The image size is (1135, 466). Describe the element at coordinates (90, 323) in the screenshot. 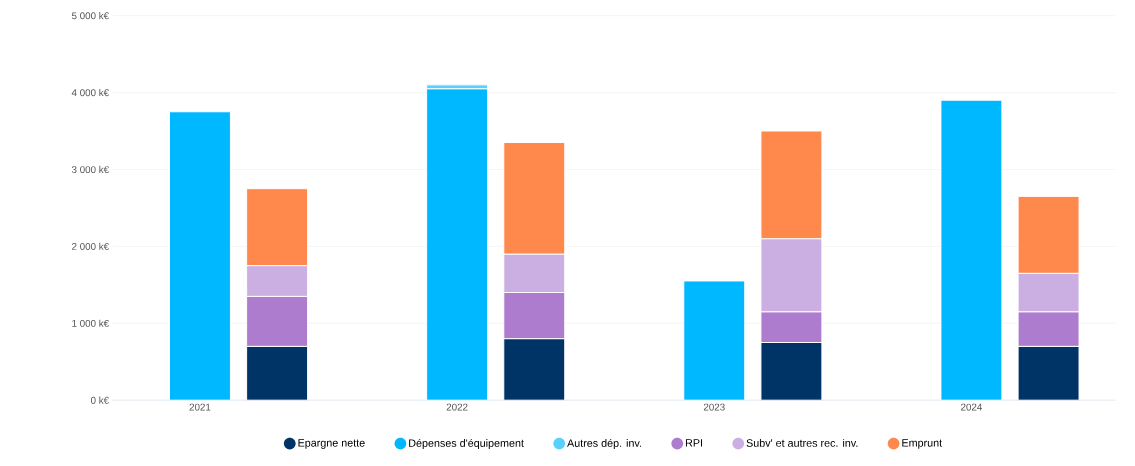

I see `y-tick-label: 1 000 k€` at that location.